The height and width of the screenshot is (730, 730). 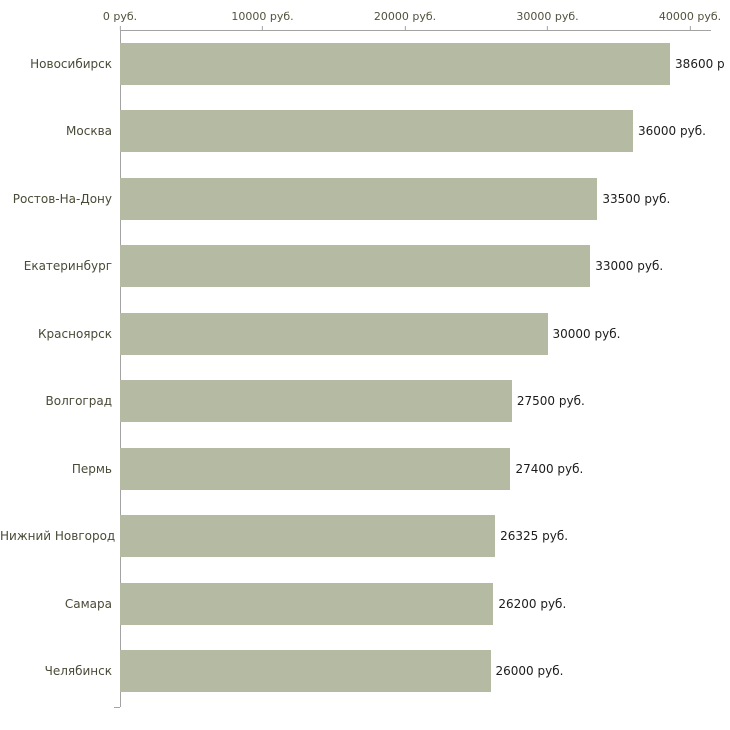 What do you see at coordinates (636, 198) in the screenshot?
I see `value-label: 33500 руб.` at bounding box center [636, 198].